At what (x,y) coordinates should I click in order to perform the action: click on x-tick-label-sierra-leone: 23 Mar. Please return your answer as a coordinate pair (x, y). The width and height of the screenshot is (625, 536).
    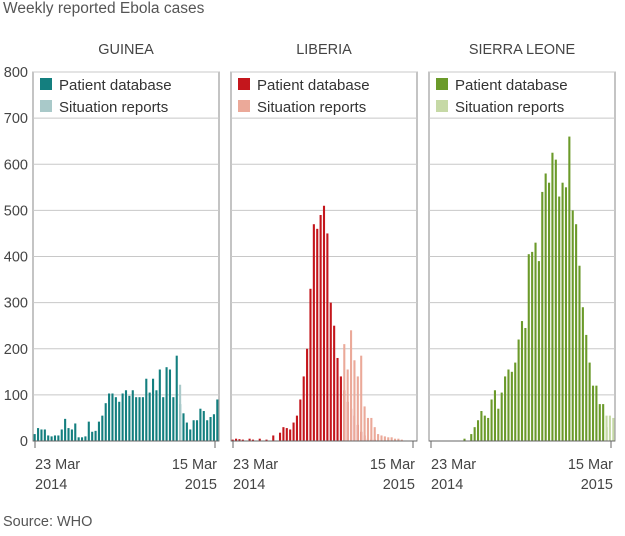
    Looking at the image, I should click on (453, 465).